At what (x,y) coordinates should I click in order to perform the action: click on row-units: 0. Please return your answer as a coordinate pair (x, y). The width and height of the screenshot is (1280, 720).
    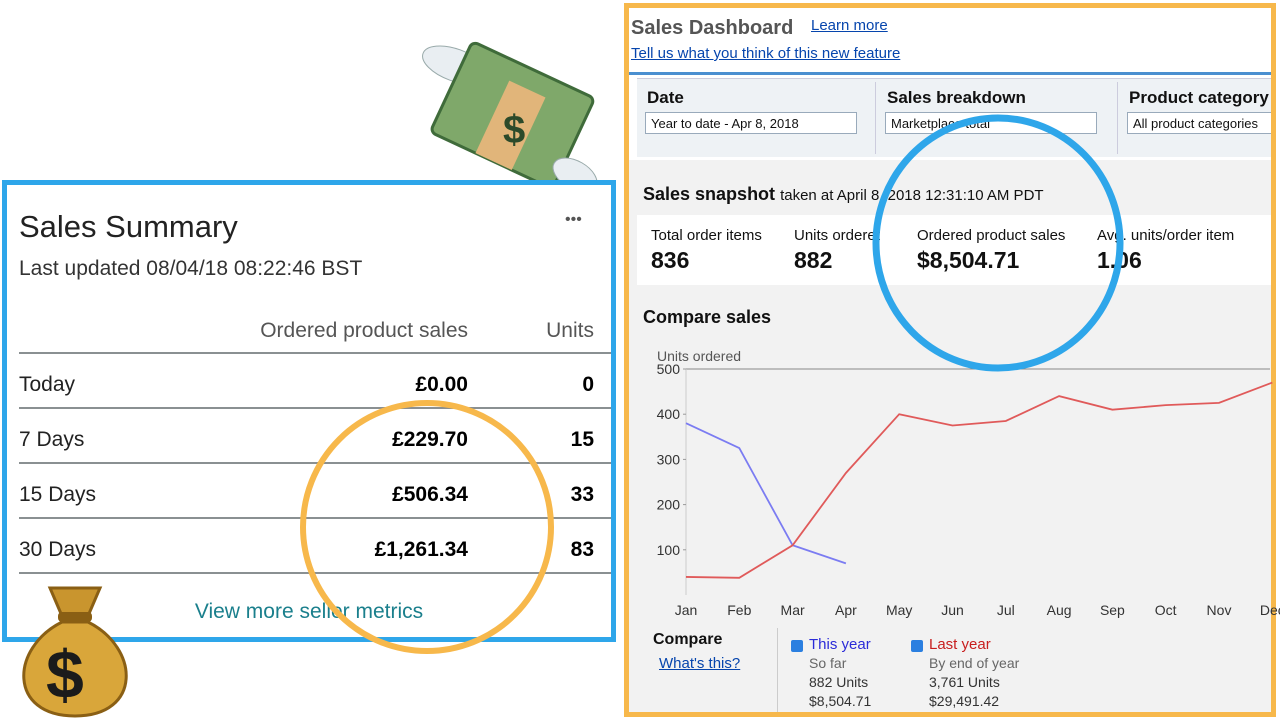
    Looking at the image, I should click on (588, 384).